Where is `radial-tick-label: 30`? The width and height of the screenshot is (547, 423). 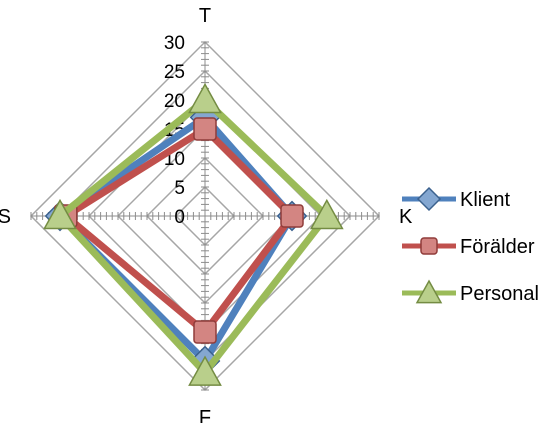
radial-tick-label: 30 is located at coordinates (174, 43).